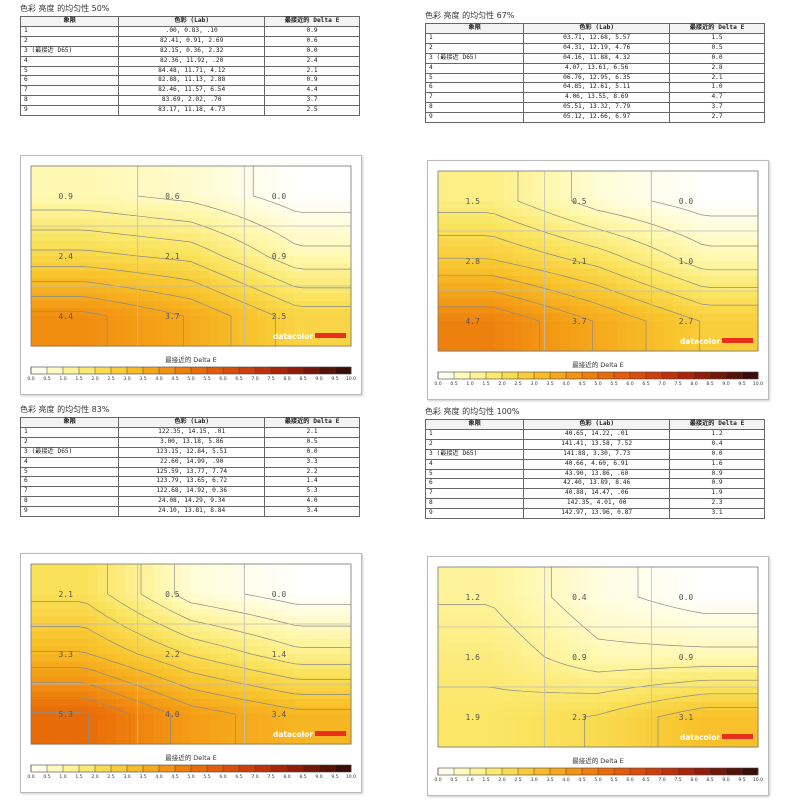 The height and width of the screenshot is (800, 795). I want to click on scale-tick-label: 4.0, so click(158, 777).